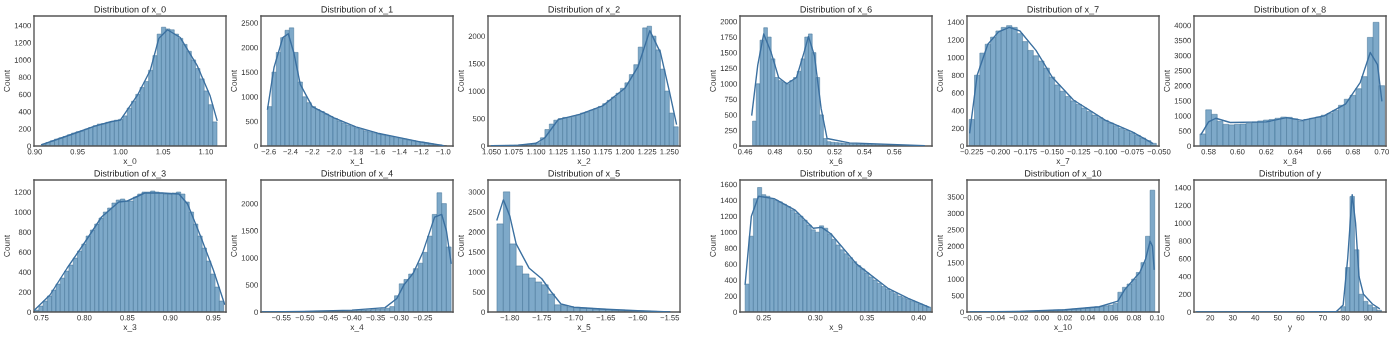 Image resolution: width=1396 pixels, height=344 pixels. What do you see at coordinates (357, 328) in the screenshot?
I see `x-axis-title: x_4` at bounding box center [357, 328].